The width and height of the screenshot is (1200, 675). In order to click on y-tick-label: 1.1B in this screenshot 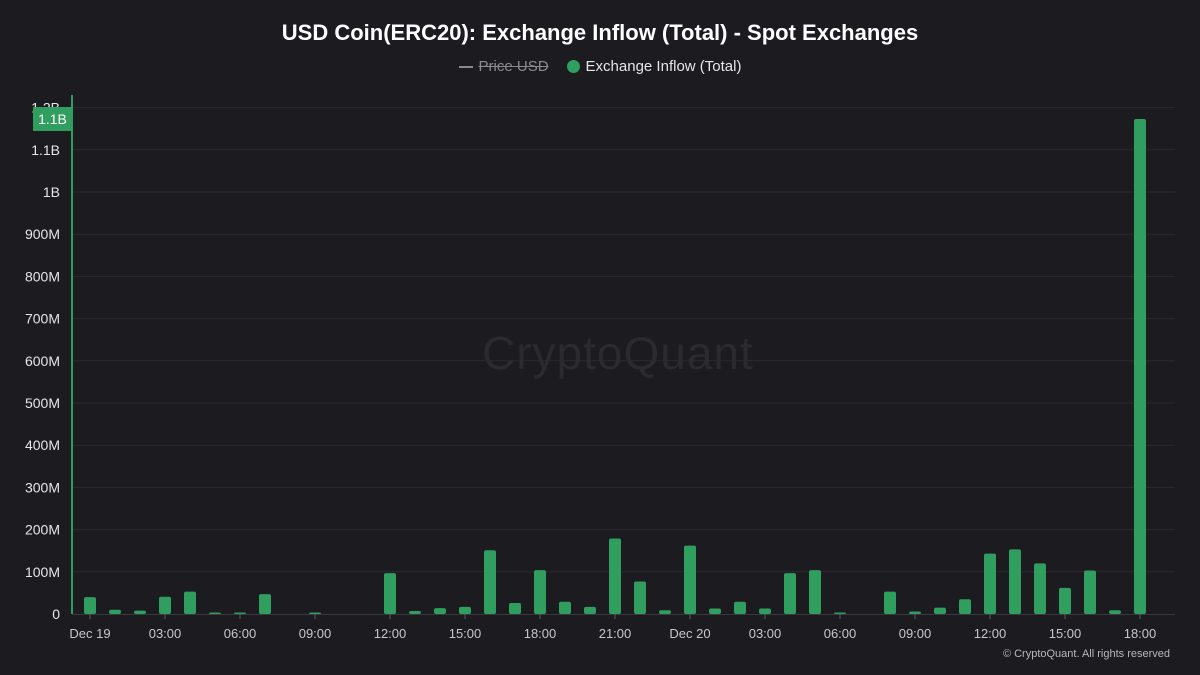, I will do `click(45, 150)`.